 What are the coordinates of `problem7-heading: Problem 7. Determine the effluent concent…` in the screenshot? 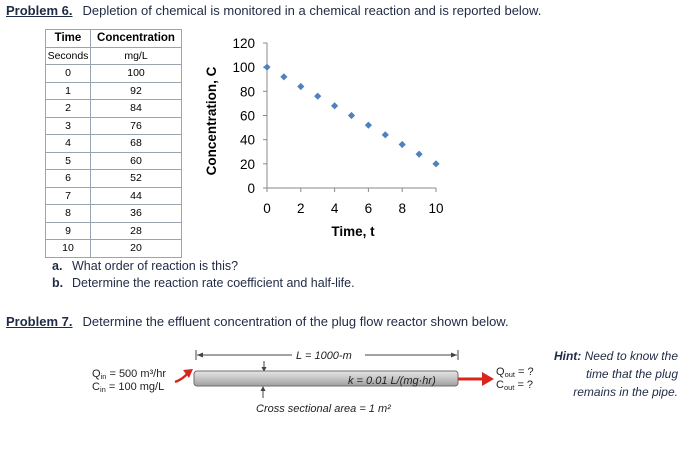 It's located at (257, 321).